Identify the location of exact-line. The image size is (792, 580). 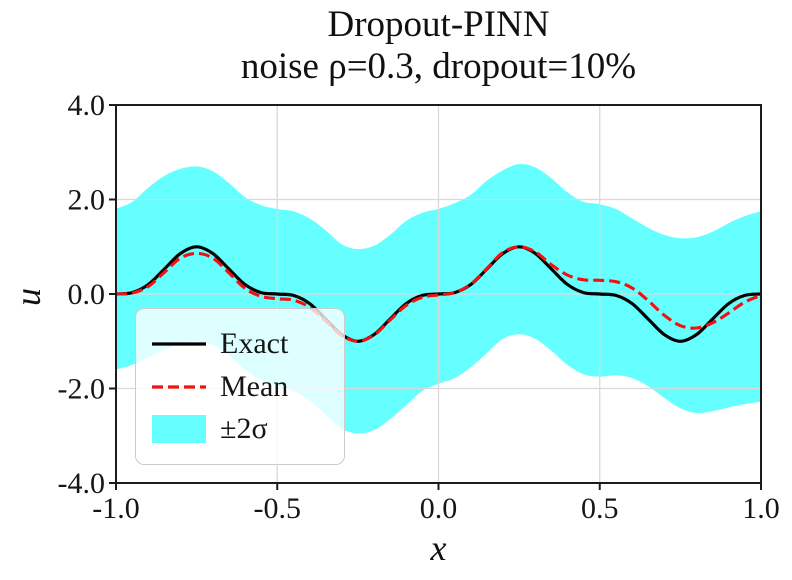
(438, 294).